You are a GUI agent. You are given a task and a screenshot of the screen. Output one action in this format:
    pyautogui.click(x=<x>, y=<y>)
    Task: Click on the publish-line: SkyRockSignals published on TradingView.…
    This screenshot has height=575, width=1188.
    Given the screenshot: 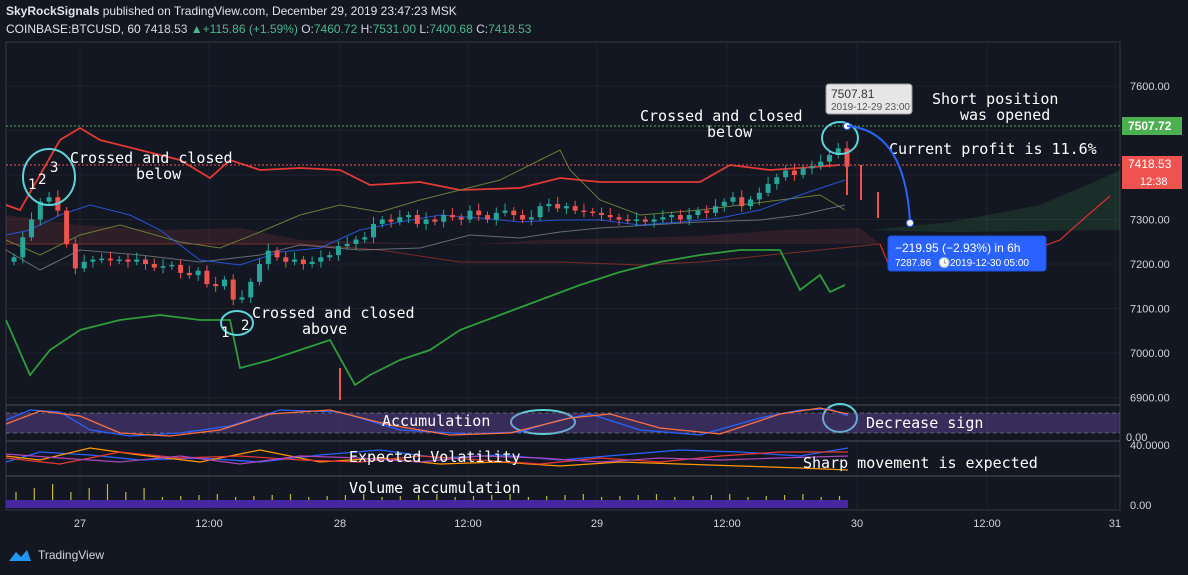 What is the action you would take?
    pyautogui.click(x=231, y=11)
    